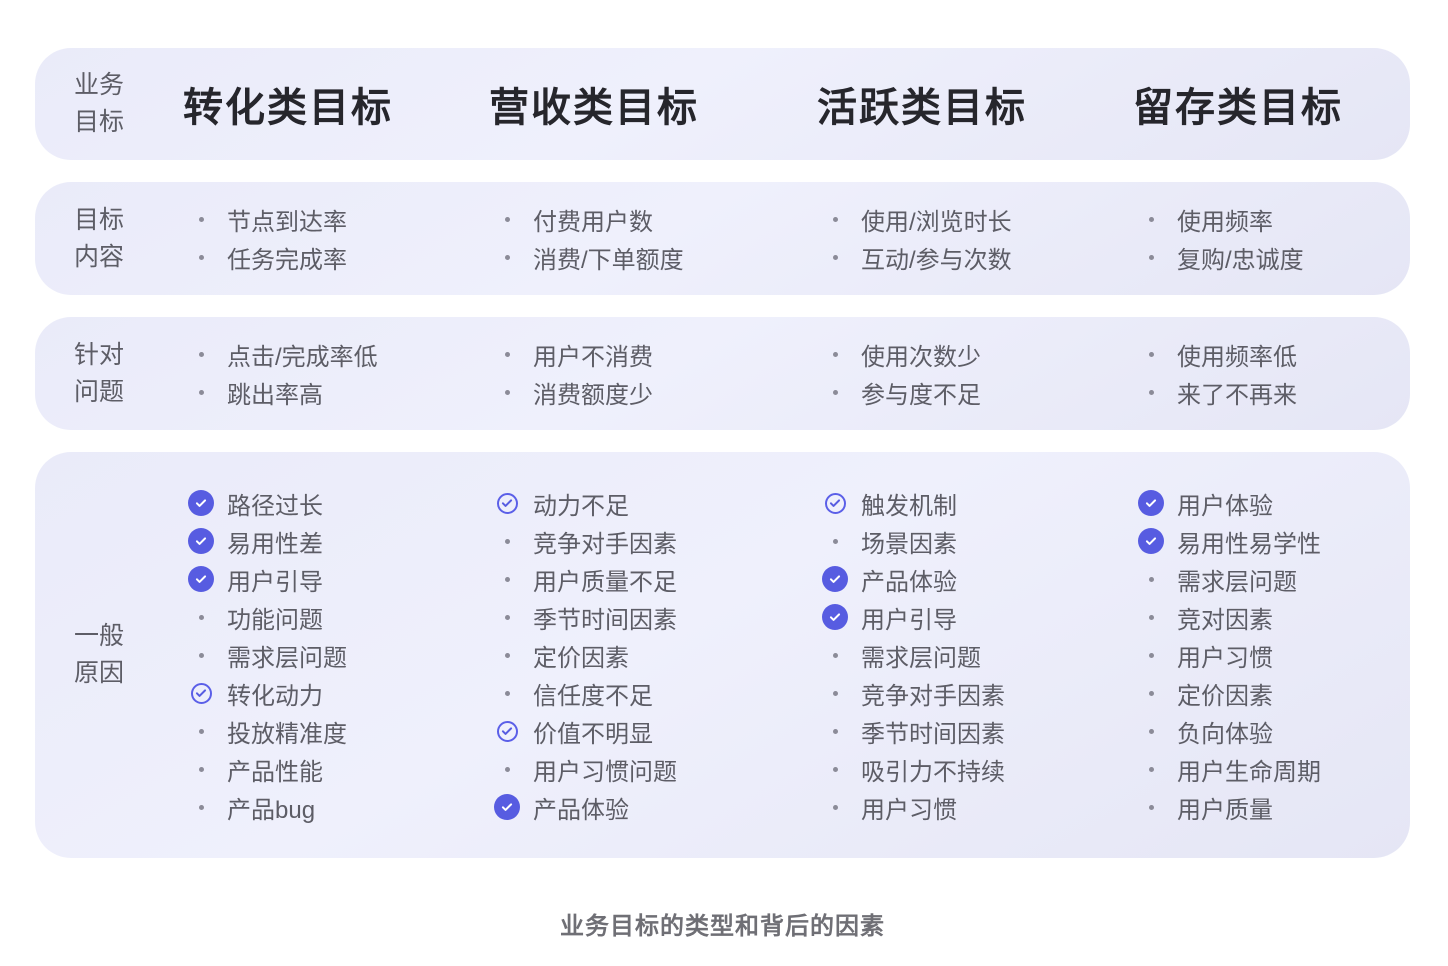  What do you see at coordinates (936, 260) in the screenshot?
I see `list-item-text: 互动/参与次数` at bounding box center [936, 260].